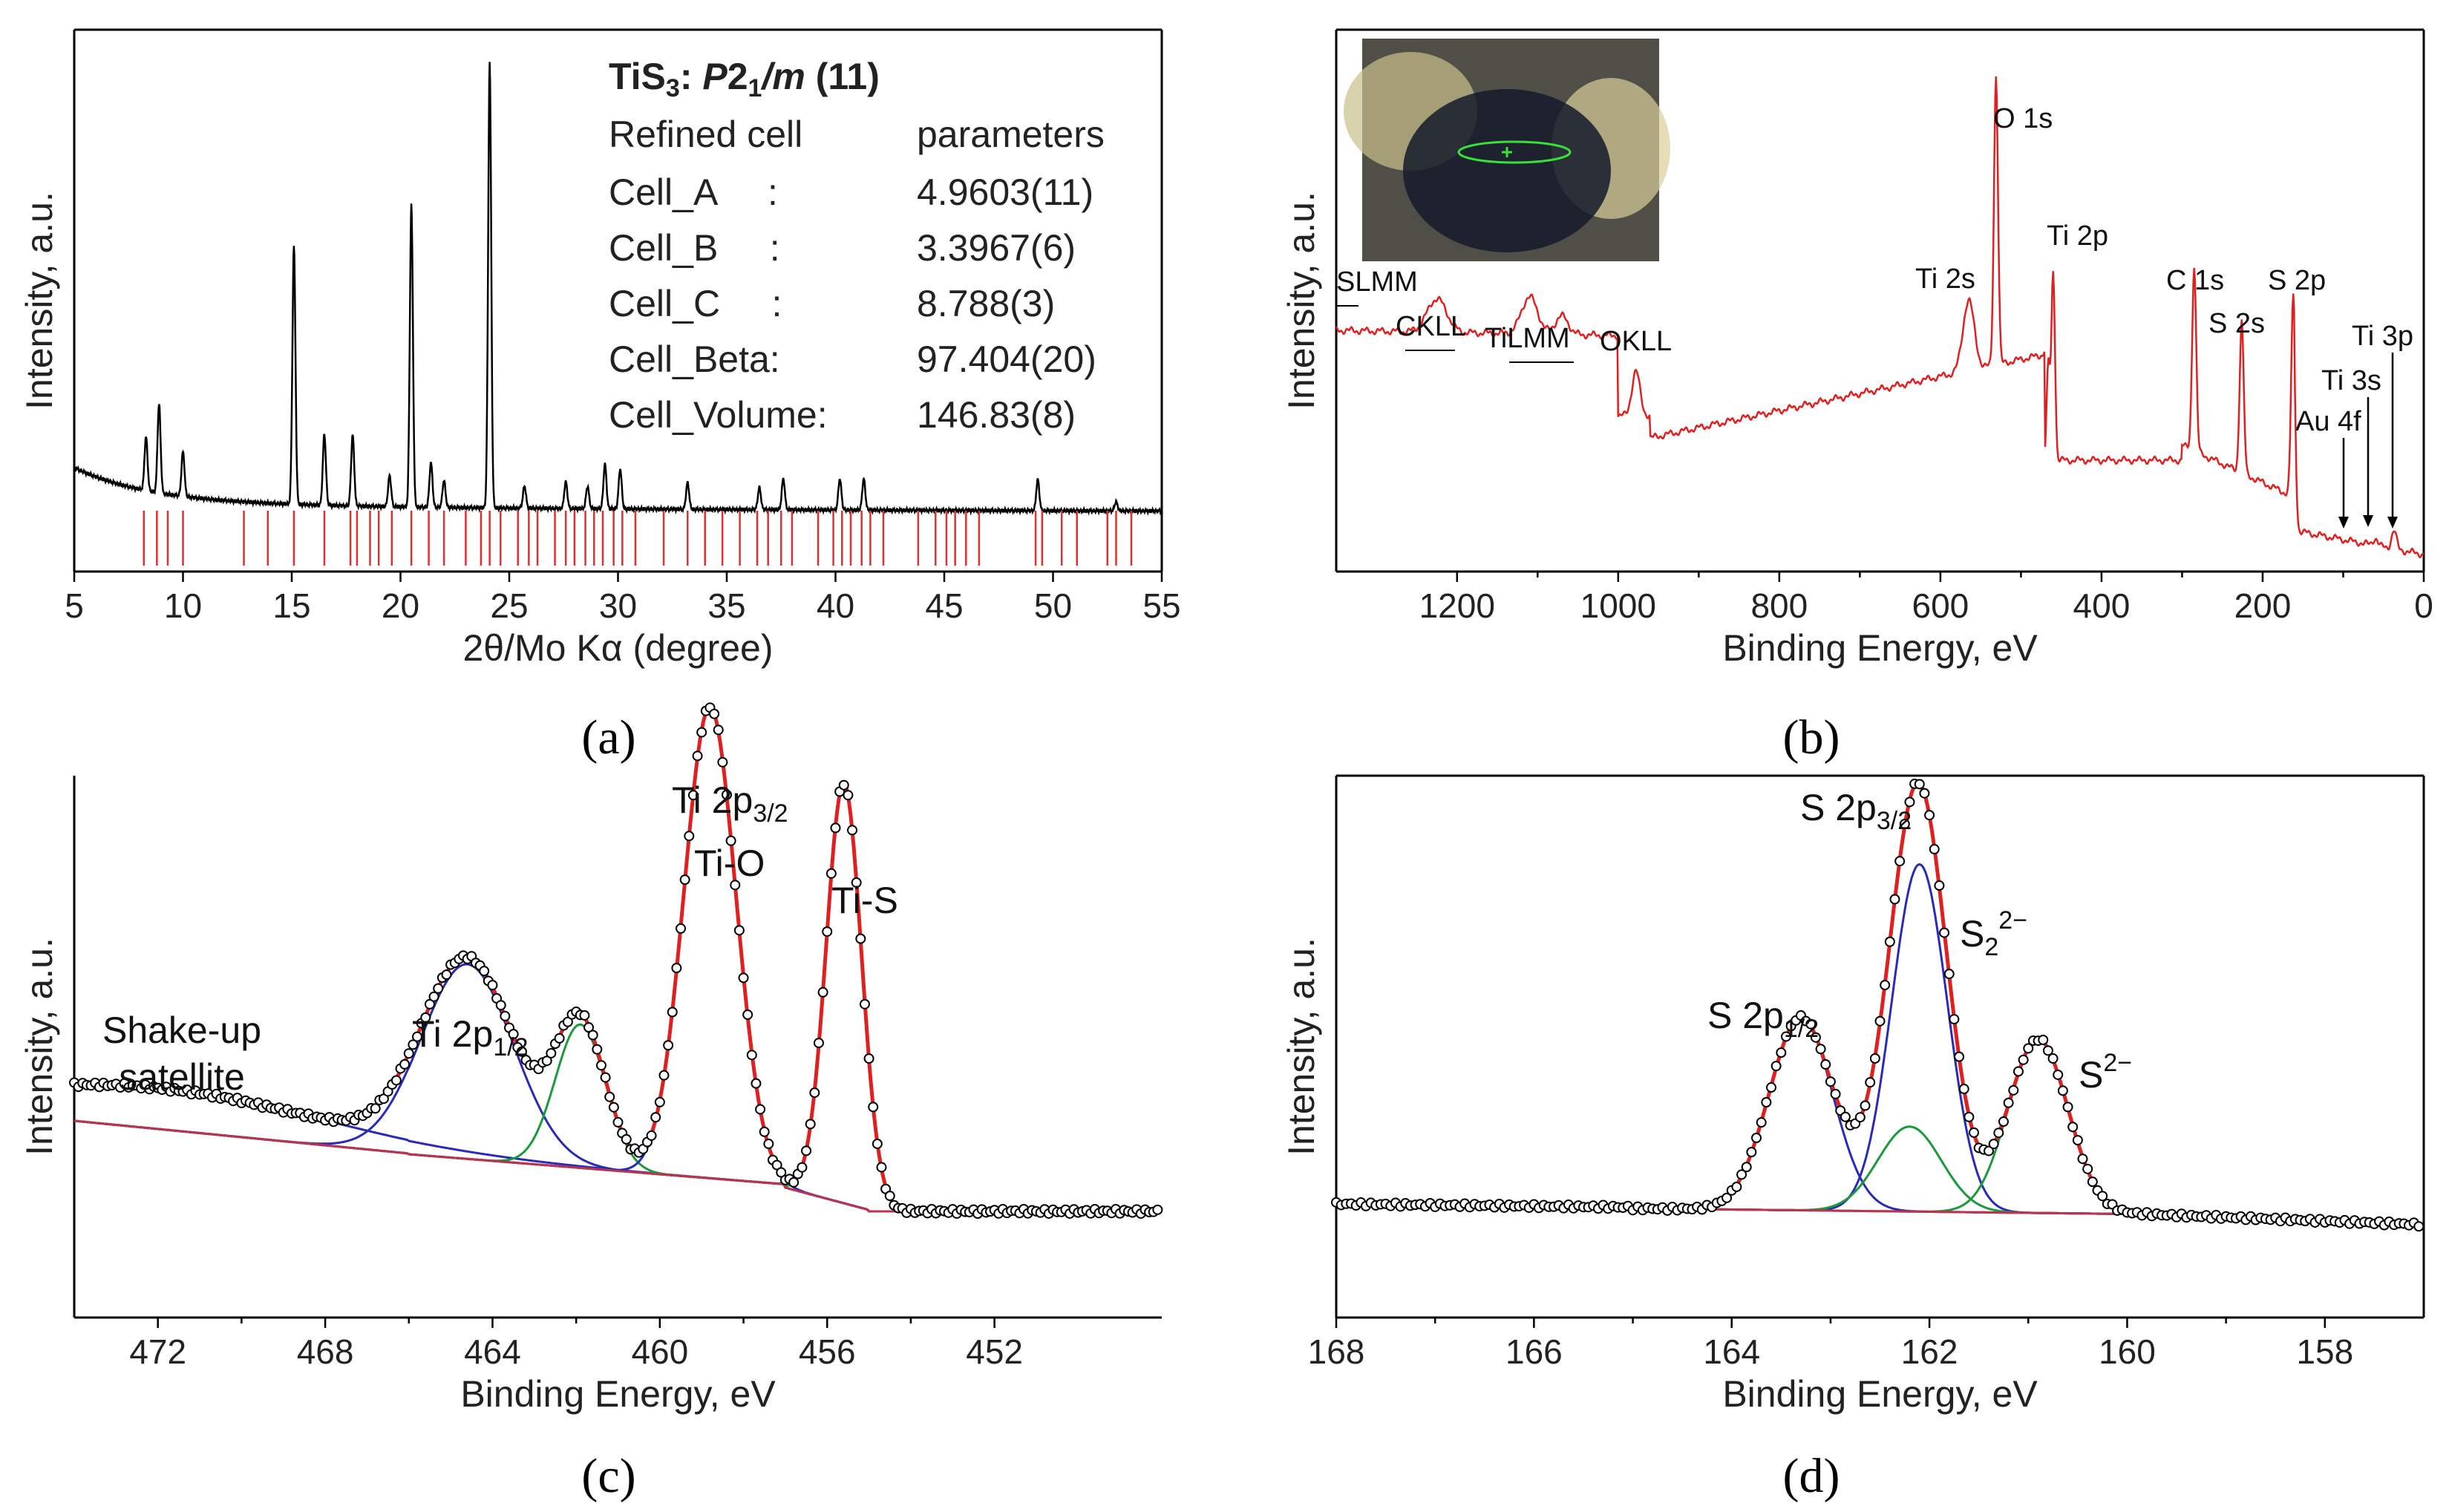  Describe the element at coordinates (827, 1352) in the screenshot. I see `x-tick-label: 456` at that location.